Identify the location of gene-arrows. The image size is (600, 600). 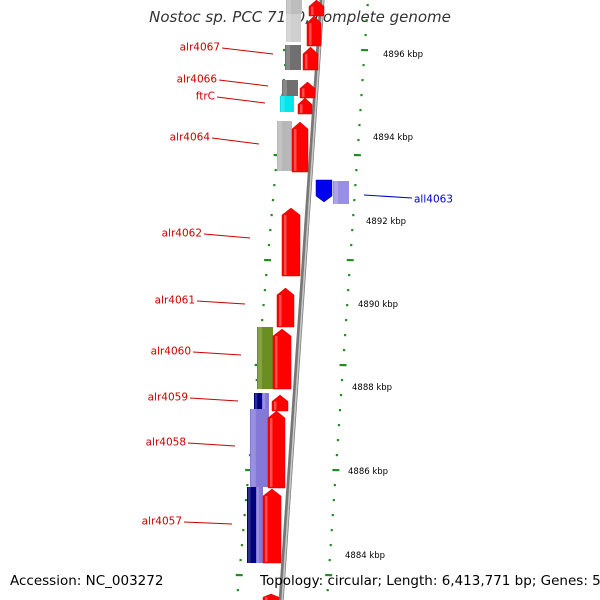
(297, 300).